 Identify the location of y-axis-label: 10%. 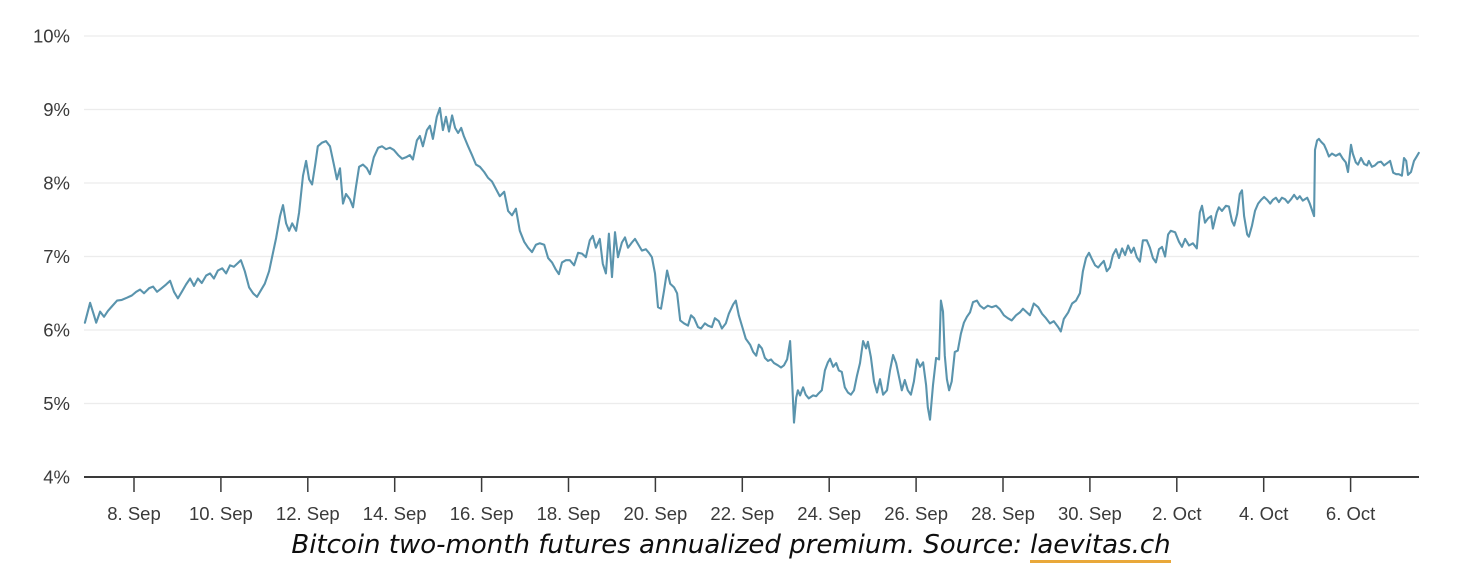
(51, 36).